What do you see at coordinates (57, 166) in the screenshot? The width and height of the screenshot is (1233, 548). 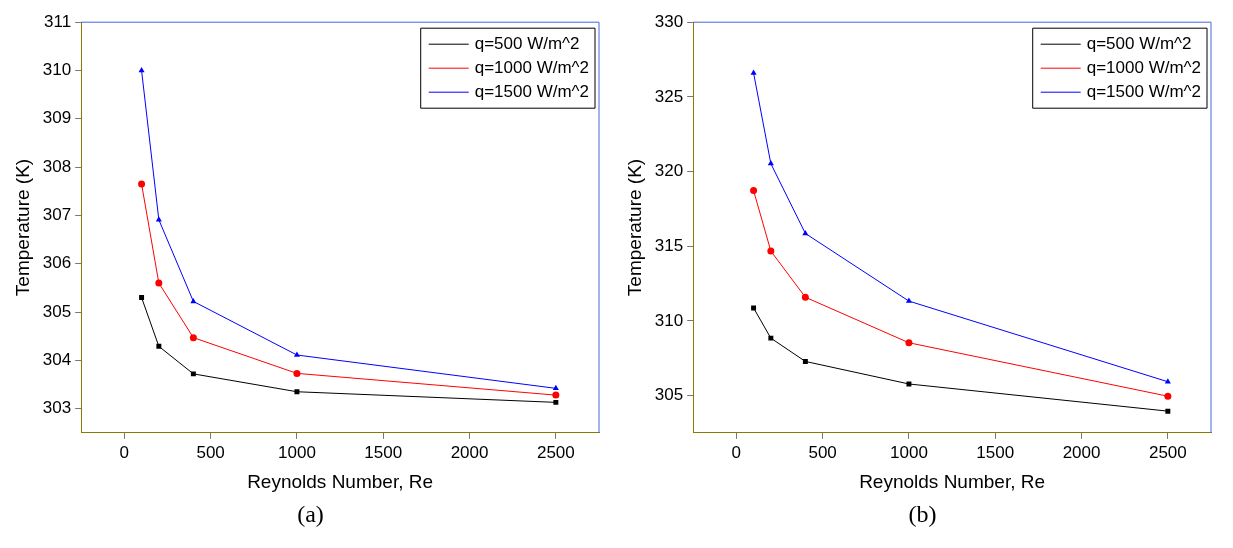 I see `y-tick-label: 308` at bounding box center [57, 166].